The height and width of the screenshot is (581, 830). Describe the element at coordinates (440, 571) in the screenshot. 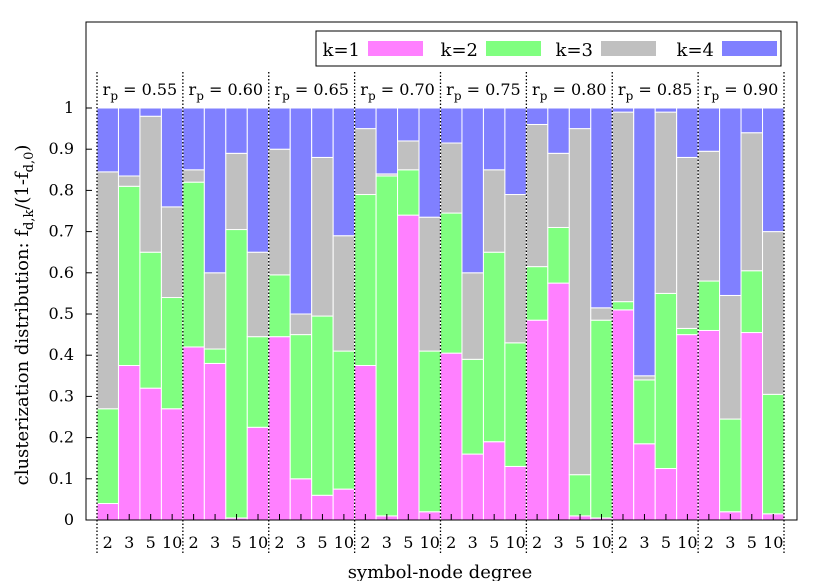

I see `x-axis-title: symbol-node degree` at that location.